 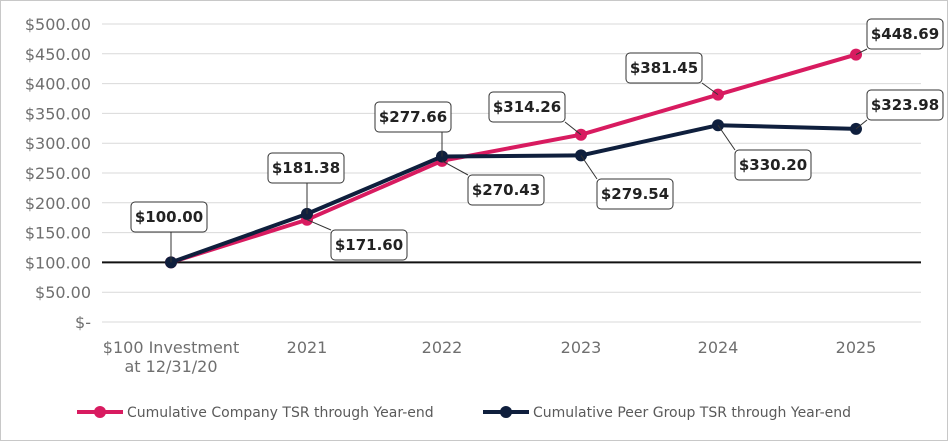 I want to click on x-tick-label: 2023, so click(x=581, y=347).